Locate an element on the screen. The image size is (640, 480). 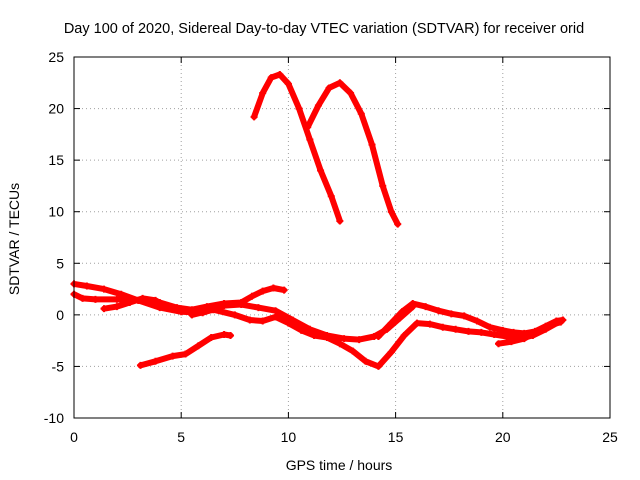
y-tick-label: 25 is located at coordinates (56, 57).